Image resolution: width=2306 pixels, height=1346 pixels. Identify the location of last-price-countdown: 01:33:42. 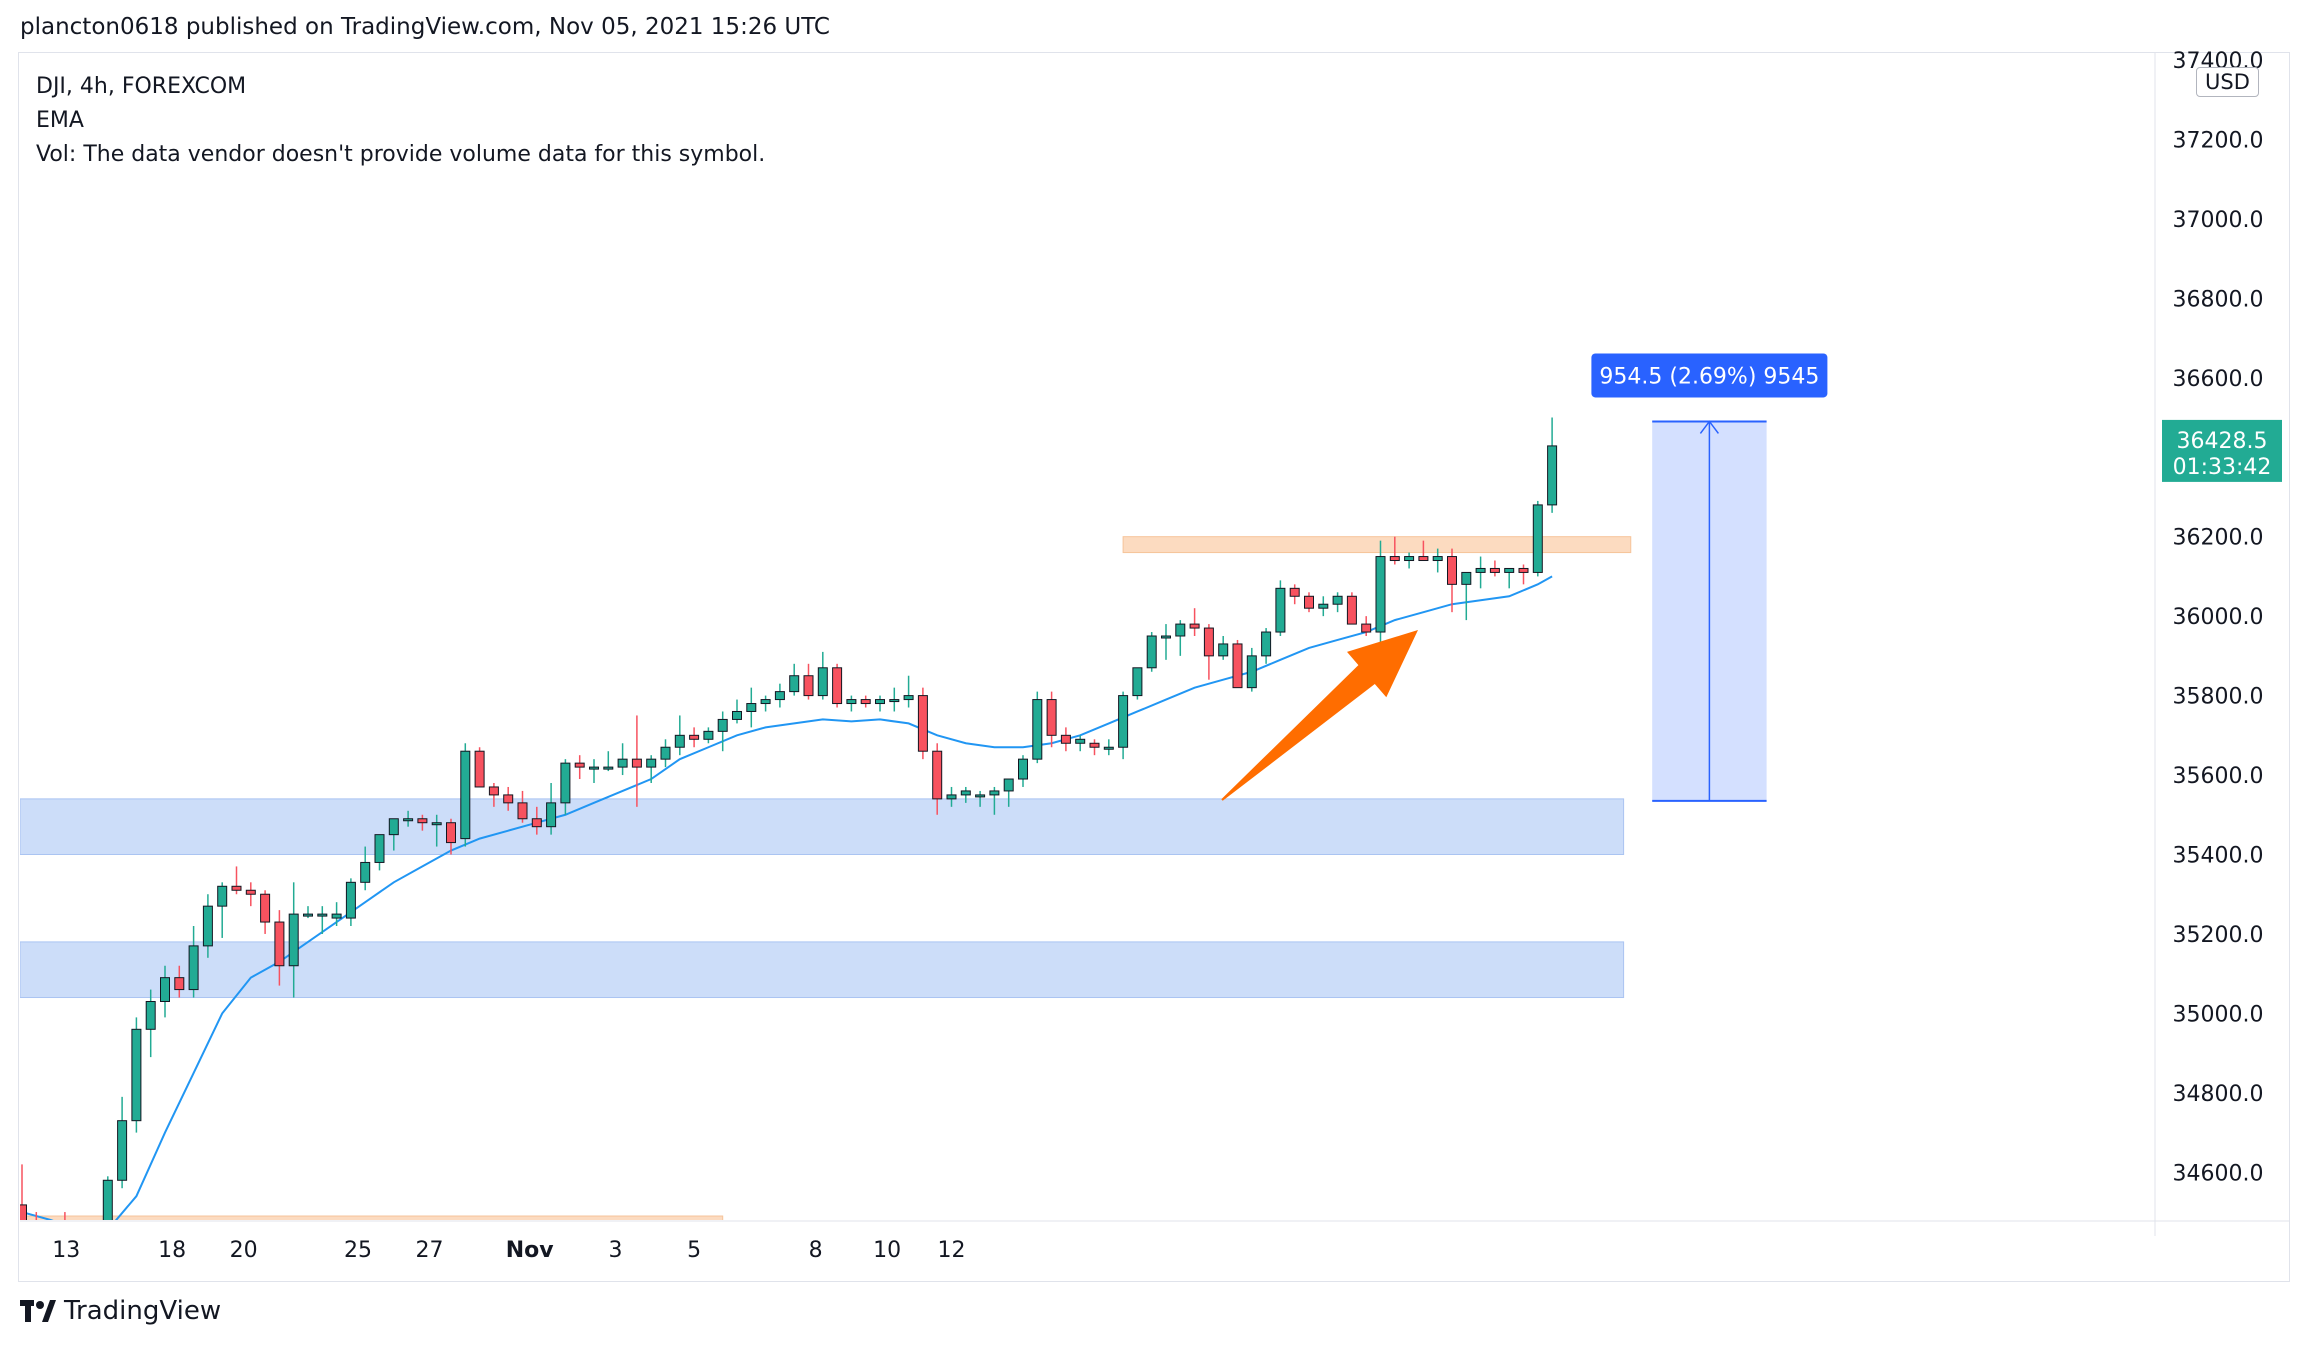
(2222, 467).